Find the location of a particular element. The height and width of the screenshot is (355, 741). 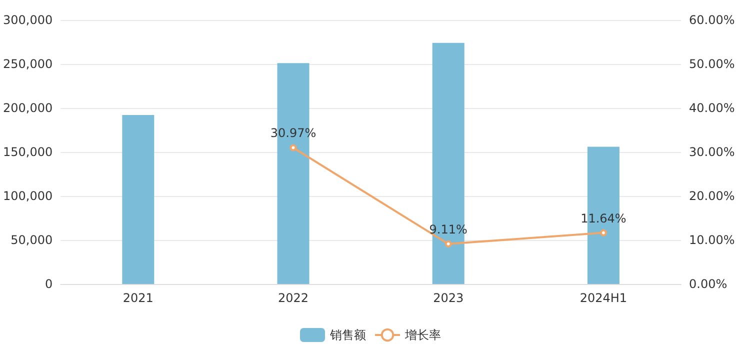

bar is located at coordinates (138, 199).